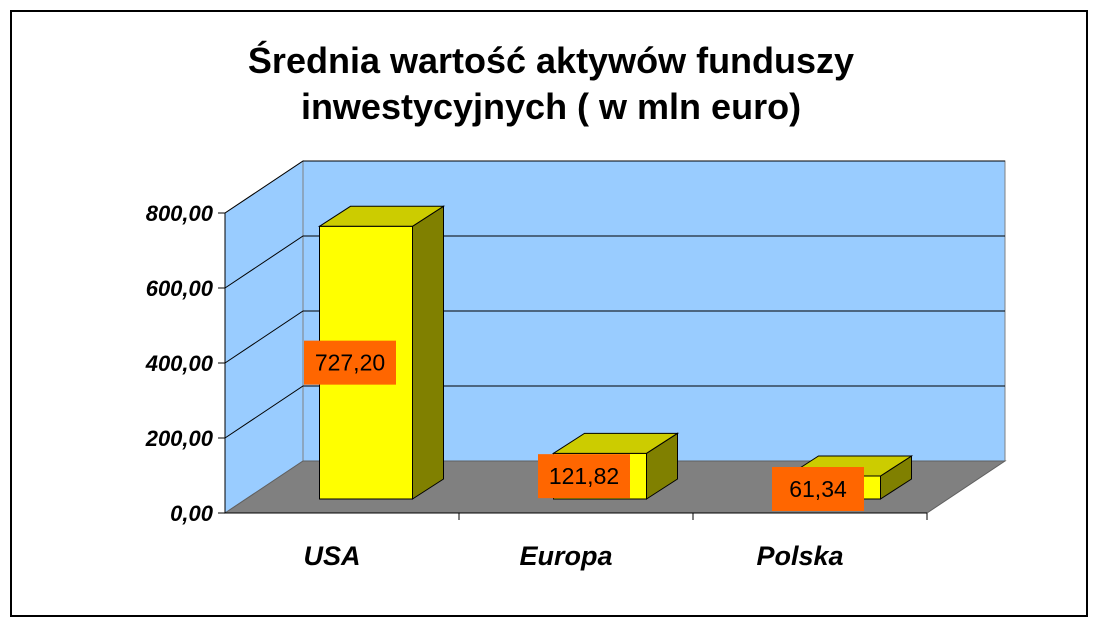 The height and width of the screenshot is (629, 1102). What do you see at coordinates (551, 60) in the screenshot?
I see `chart-title-line-1: Średnia wartość aktywów funduszy` at bounding box center [551, 60].